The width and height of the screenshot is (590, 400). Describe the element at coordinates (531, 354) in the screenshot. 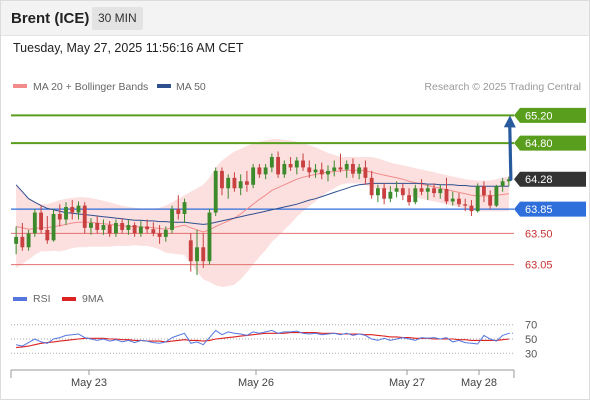

I see `rsi-level-label-30: 30` at that location.